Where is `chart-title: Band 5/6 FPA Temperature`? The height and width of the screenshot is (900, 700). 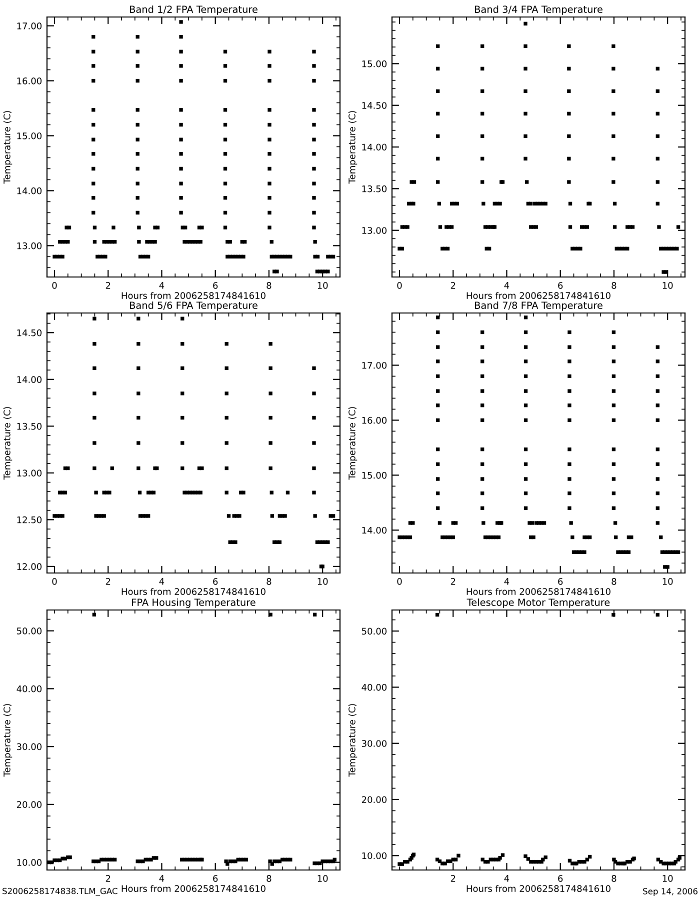
chart-title: Band 5/6 FPA Temperature is located at coordinates (194, 306).